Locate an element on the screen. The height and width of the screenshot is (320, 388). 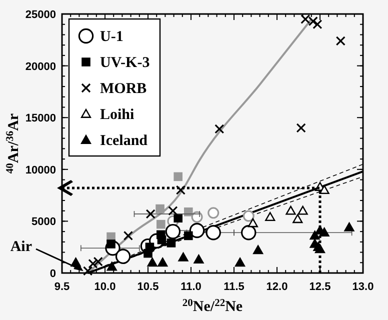
x-tick-label: 9.5 is located at coordinates (62, 287).